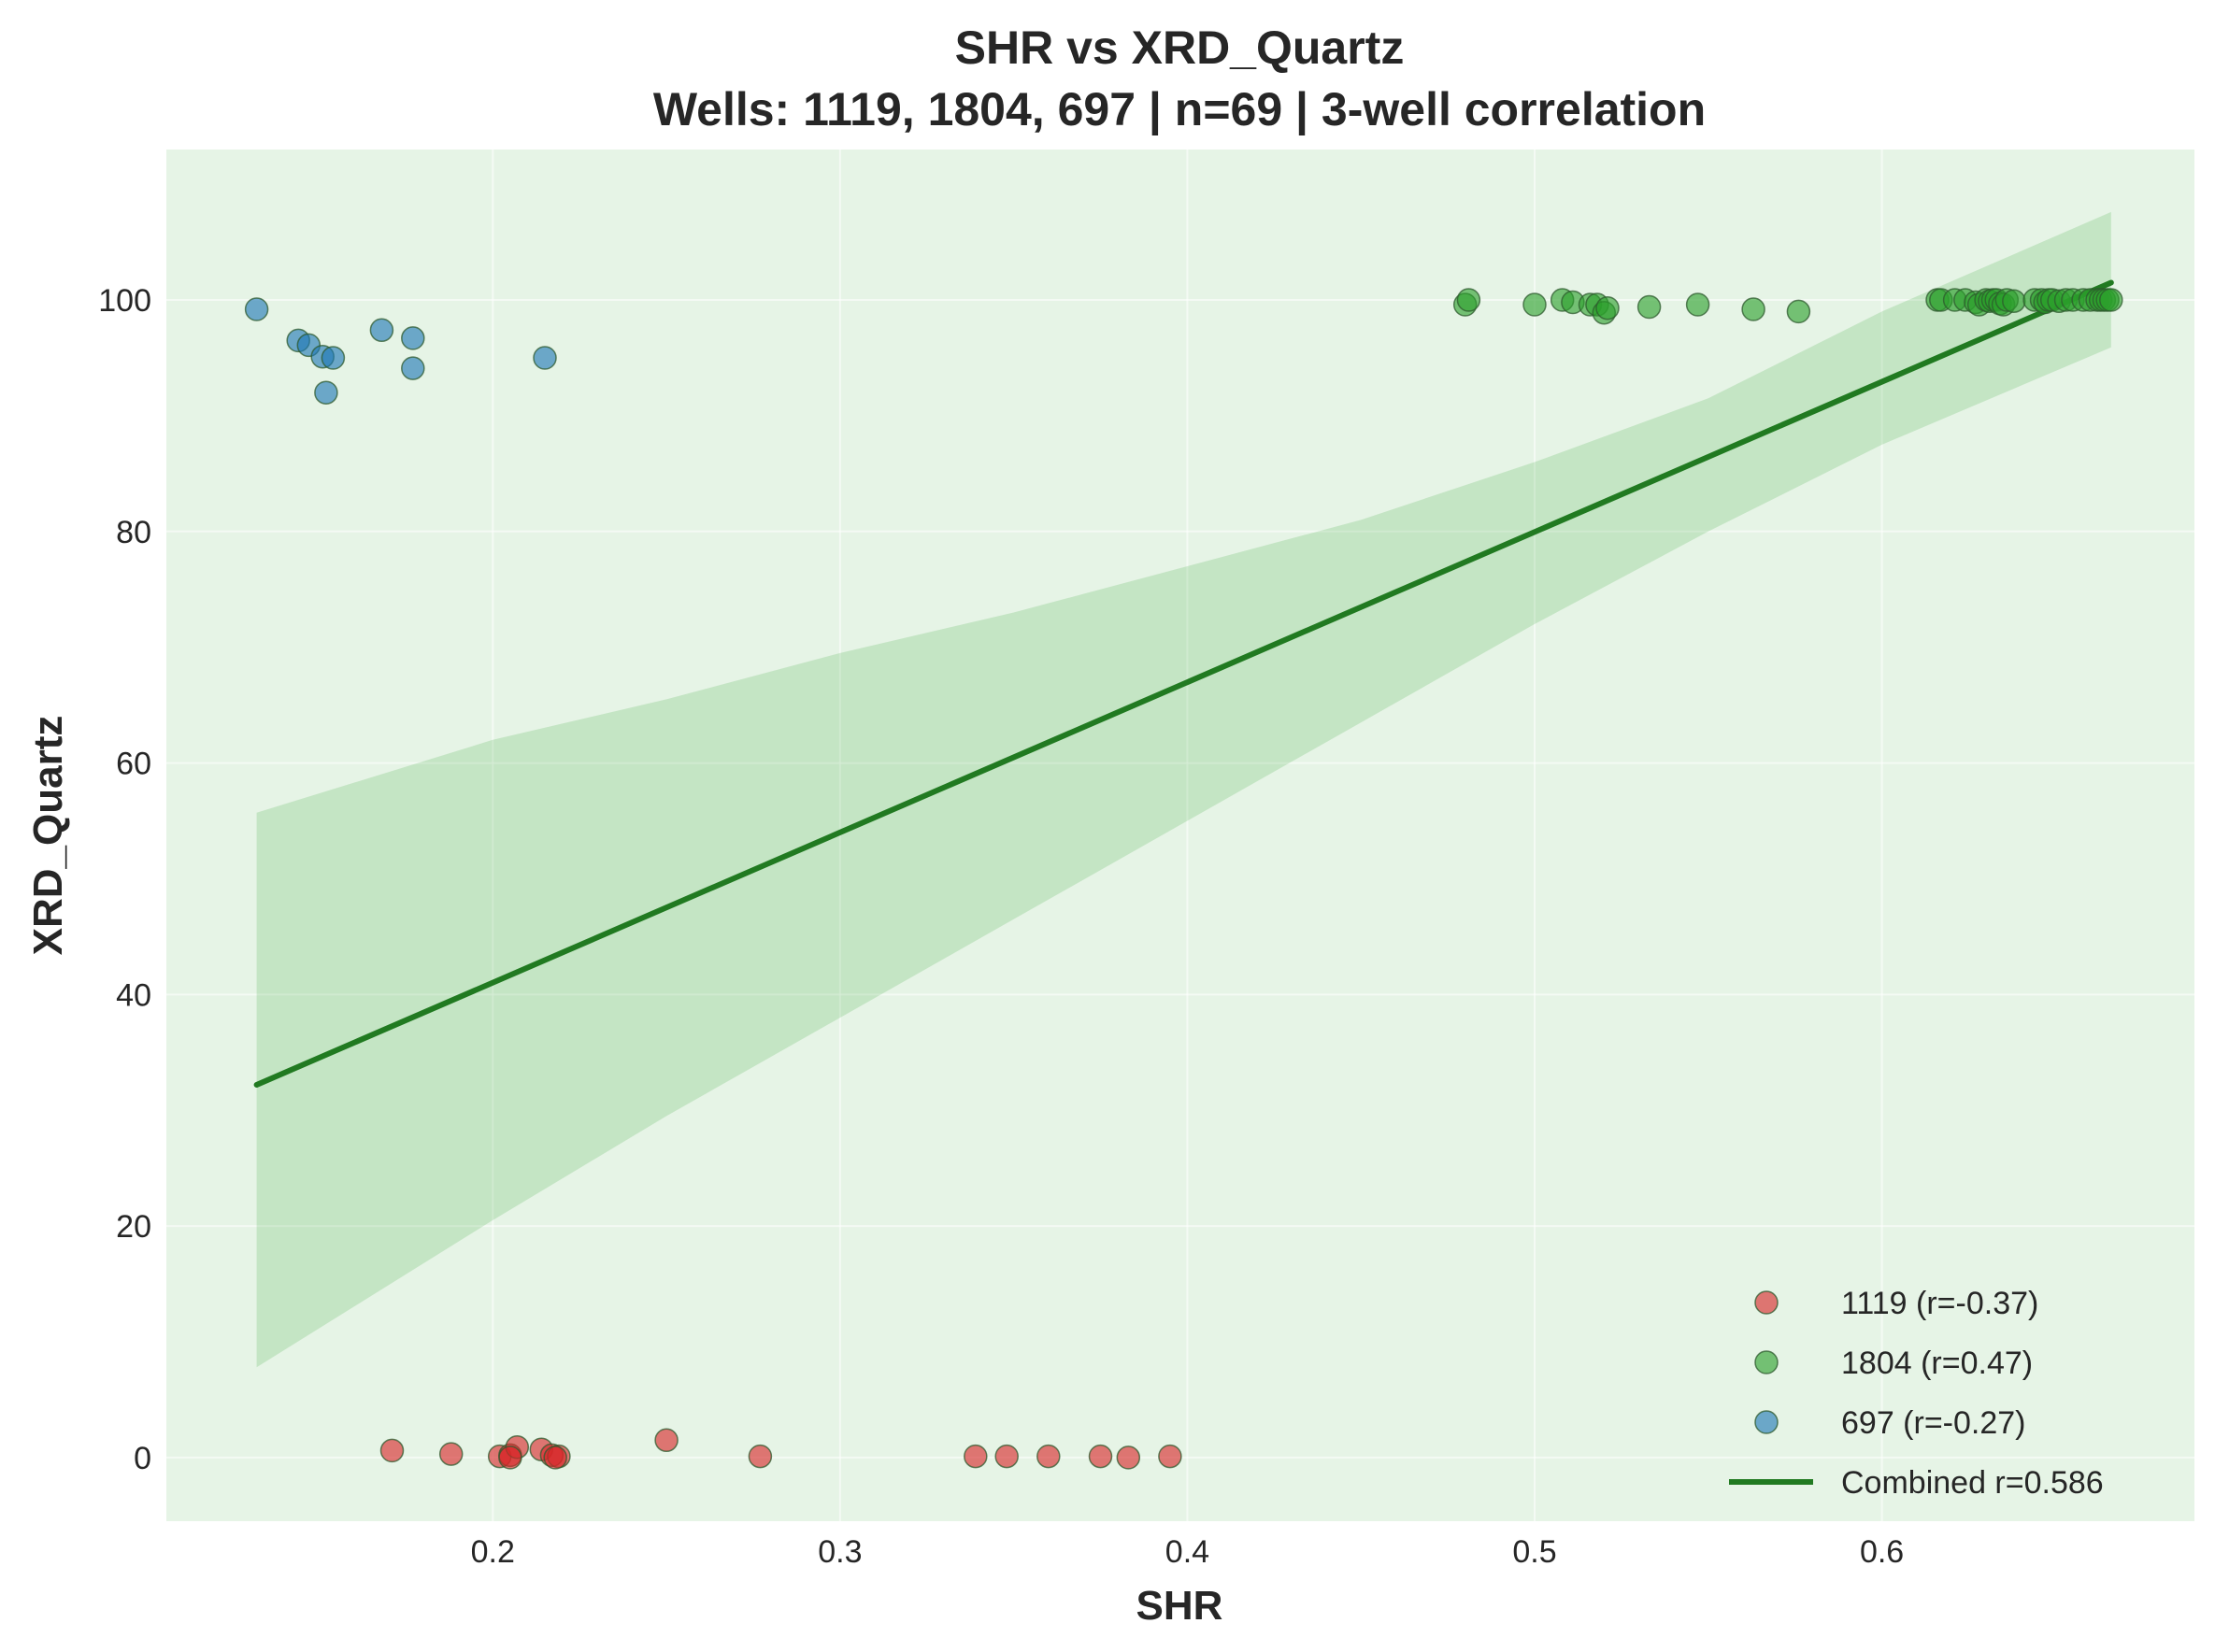 This screenshot has width=2215, height=1652. What do you see at coordinates (125, 880) in the screenshot?
I see `y-tick-labels: 0 20 40 60 80 100` at bounding box center [125, 880].